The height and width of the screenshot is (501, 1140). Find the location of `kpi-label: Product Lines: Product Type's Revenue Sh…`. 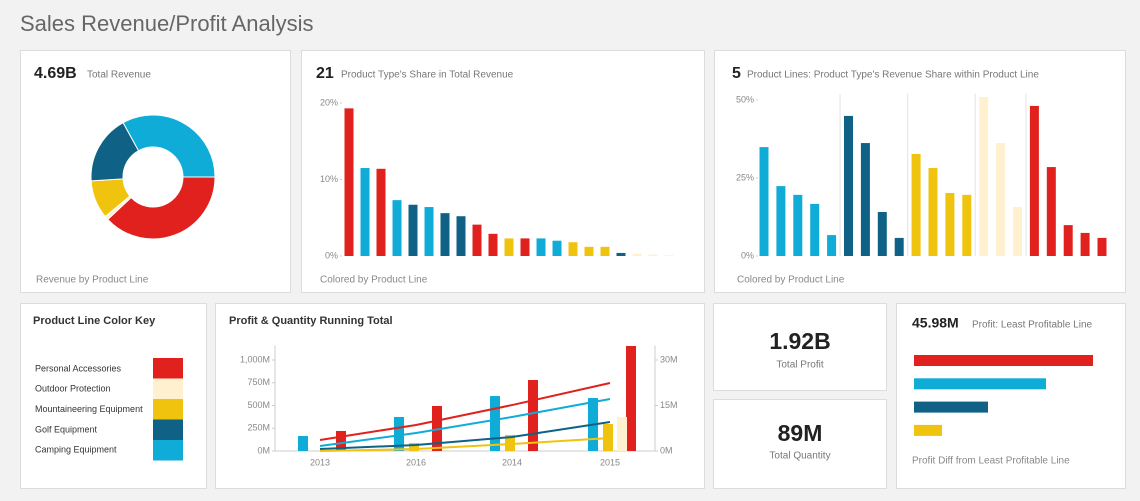

kpi-label: Product Lines: Product Type's Revenue Sh… is located at coordinates (893, 75).